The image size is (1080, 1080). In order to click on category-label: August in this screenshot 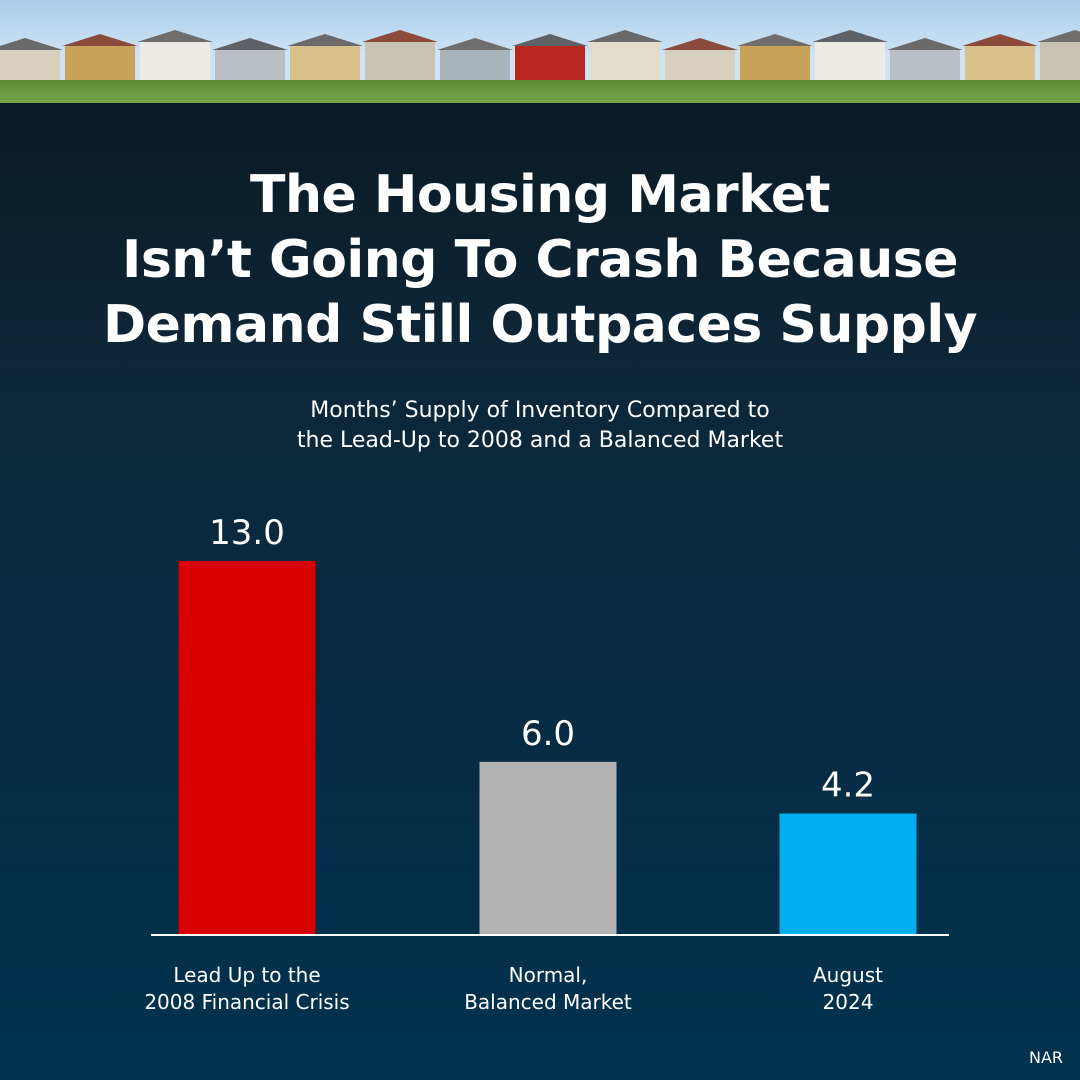, I will do `click(848, 975)`.